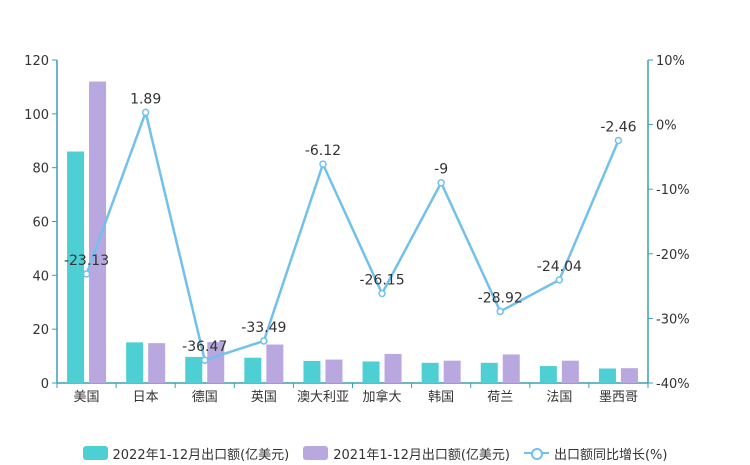 The image size is (750, 465). Describe the element at coordinates (36, 61) in the screenshot. I see `left-tick-label: 120` at that location.